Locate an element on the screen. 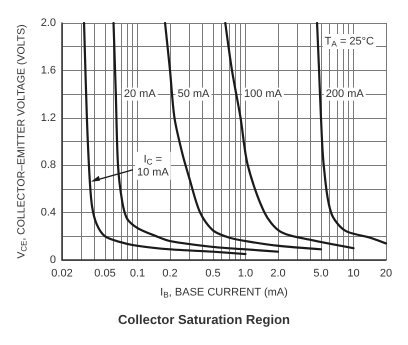 The height and width of the screenshot is (345, 408). y-tick-label: 2.0 is located at coordinates (48, 23).